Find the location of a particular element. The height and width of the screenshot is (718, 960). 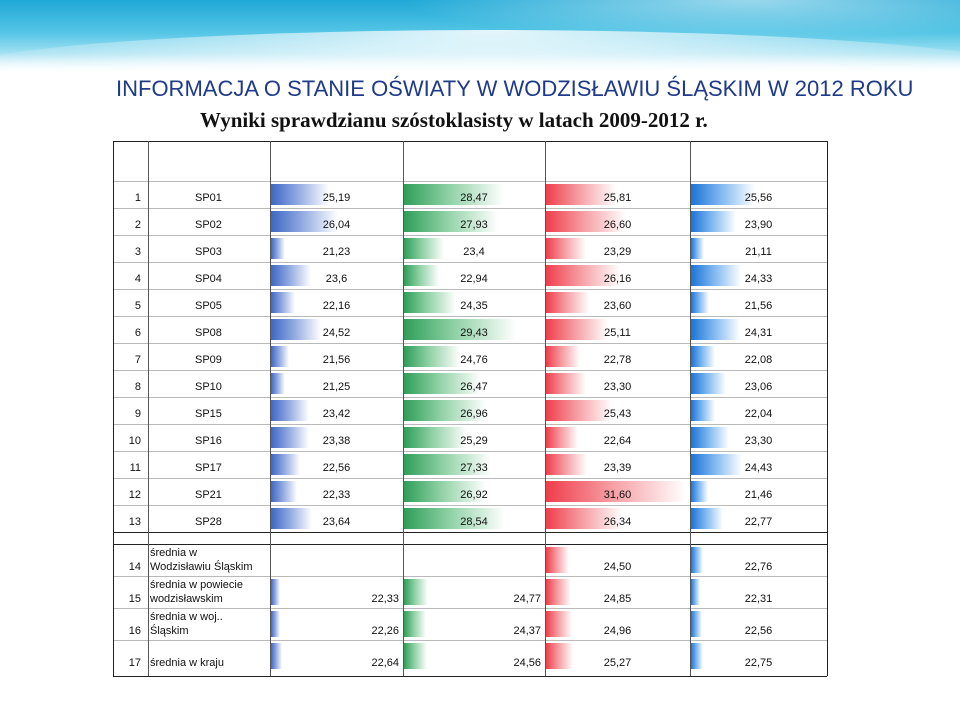

score-value-2011: 31,60 is located at coordinates (617, 495).